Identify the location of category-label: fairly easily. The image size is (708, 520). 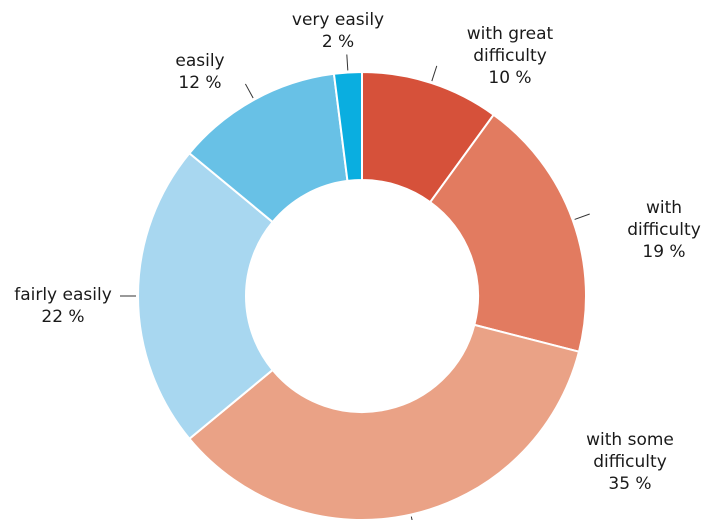
(63, 295).